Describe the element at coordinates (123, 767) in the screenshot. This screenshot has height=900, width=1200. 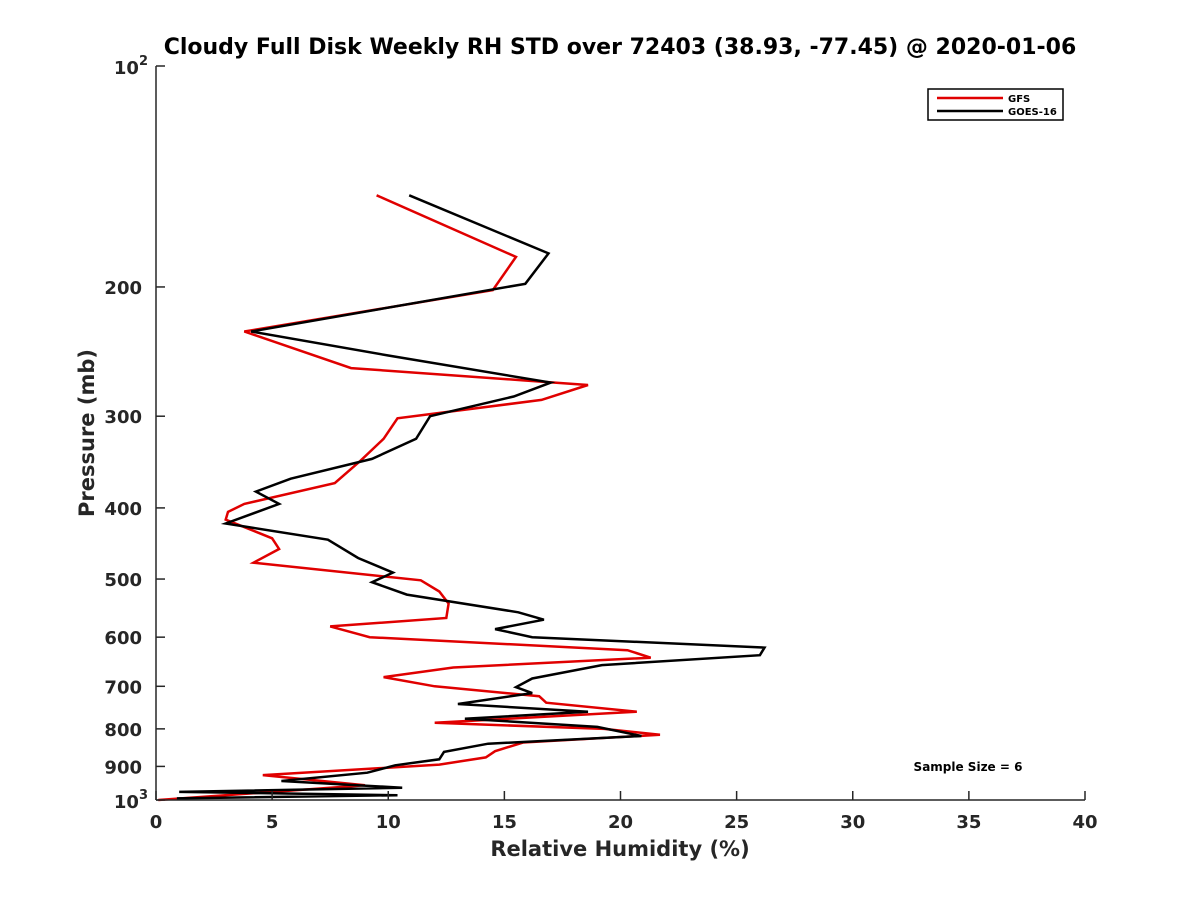
I see `y-tick-label: 900` at that location.